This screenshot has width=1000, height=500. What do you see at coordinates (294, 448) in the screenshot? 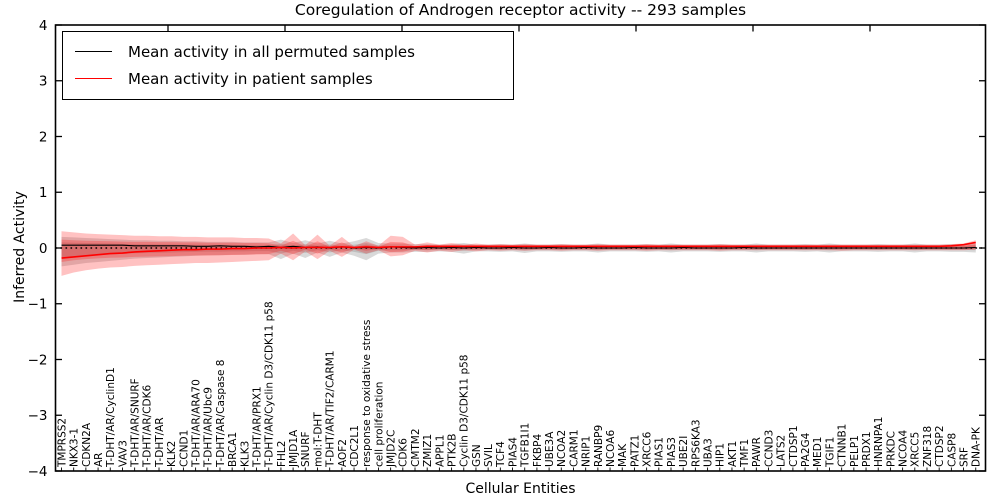
I see `x-tick-label: JMJD1A` at bounding box center [294, 448].